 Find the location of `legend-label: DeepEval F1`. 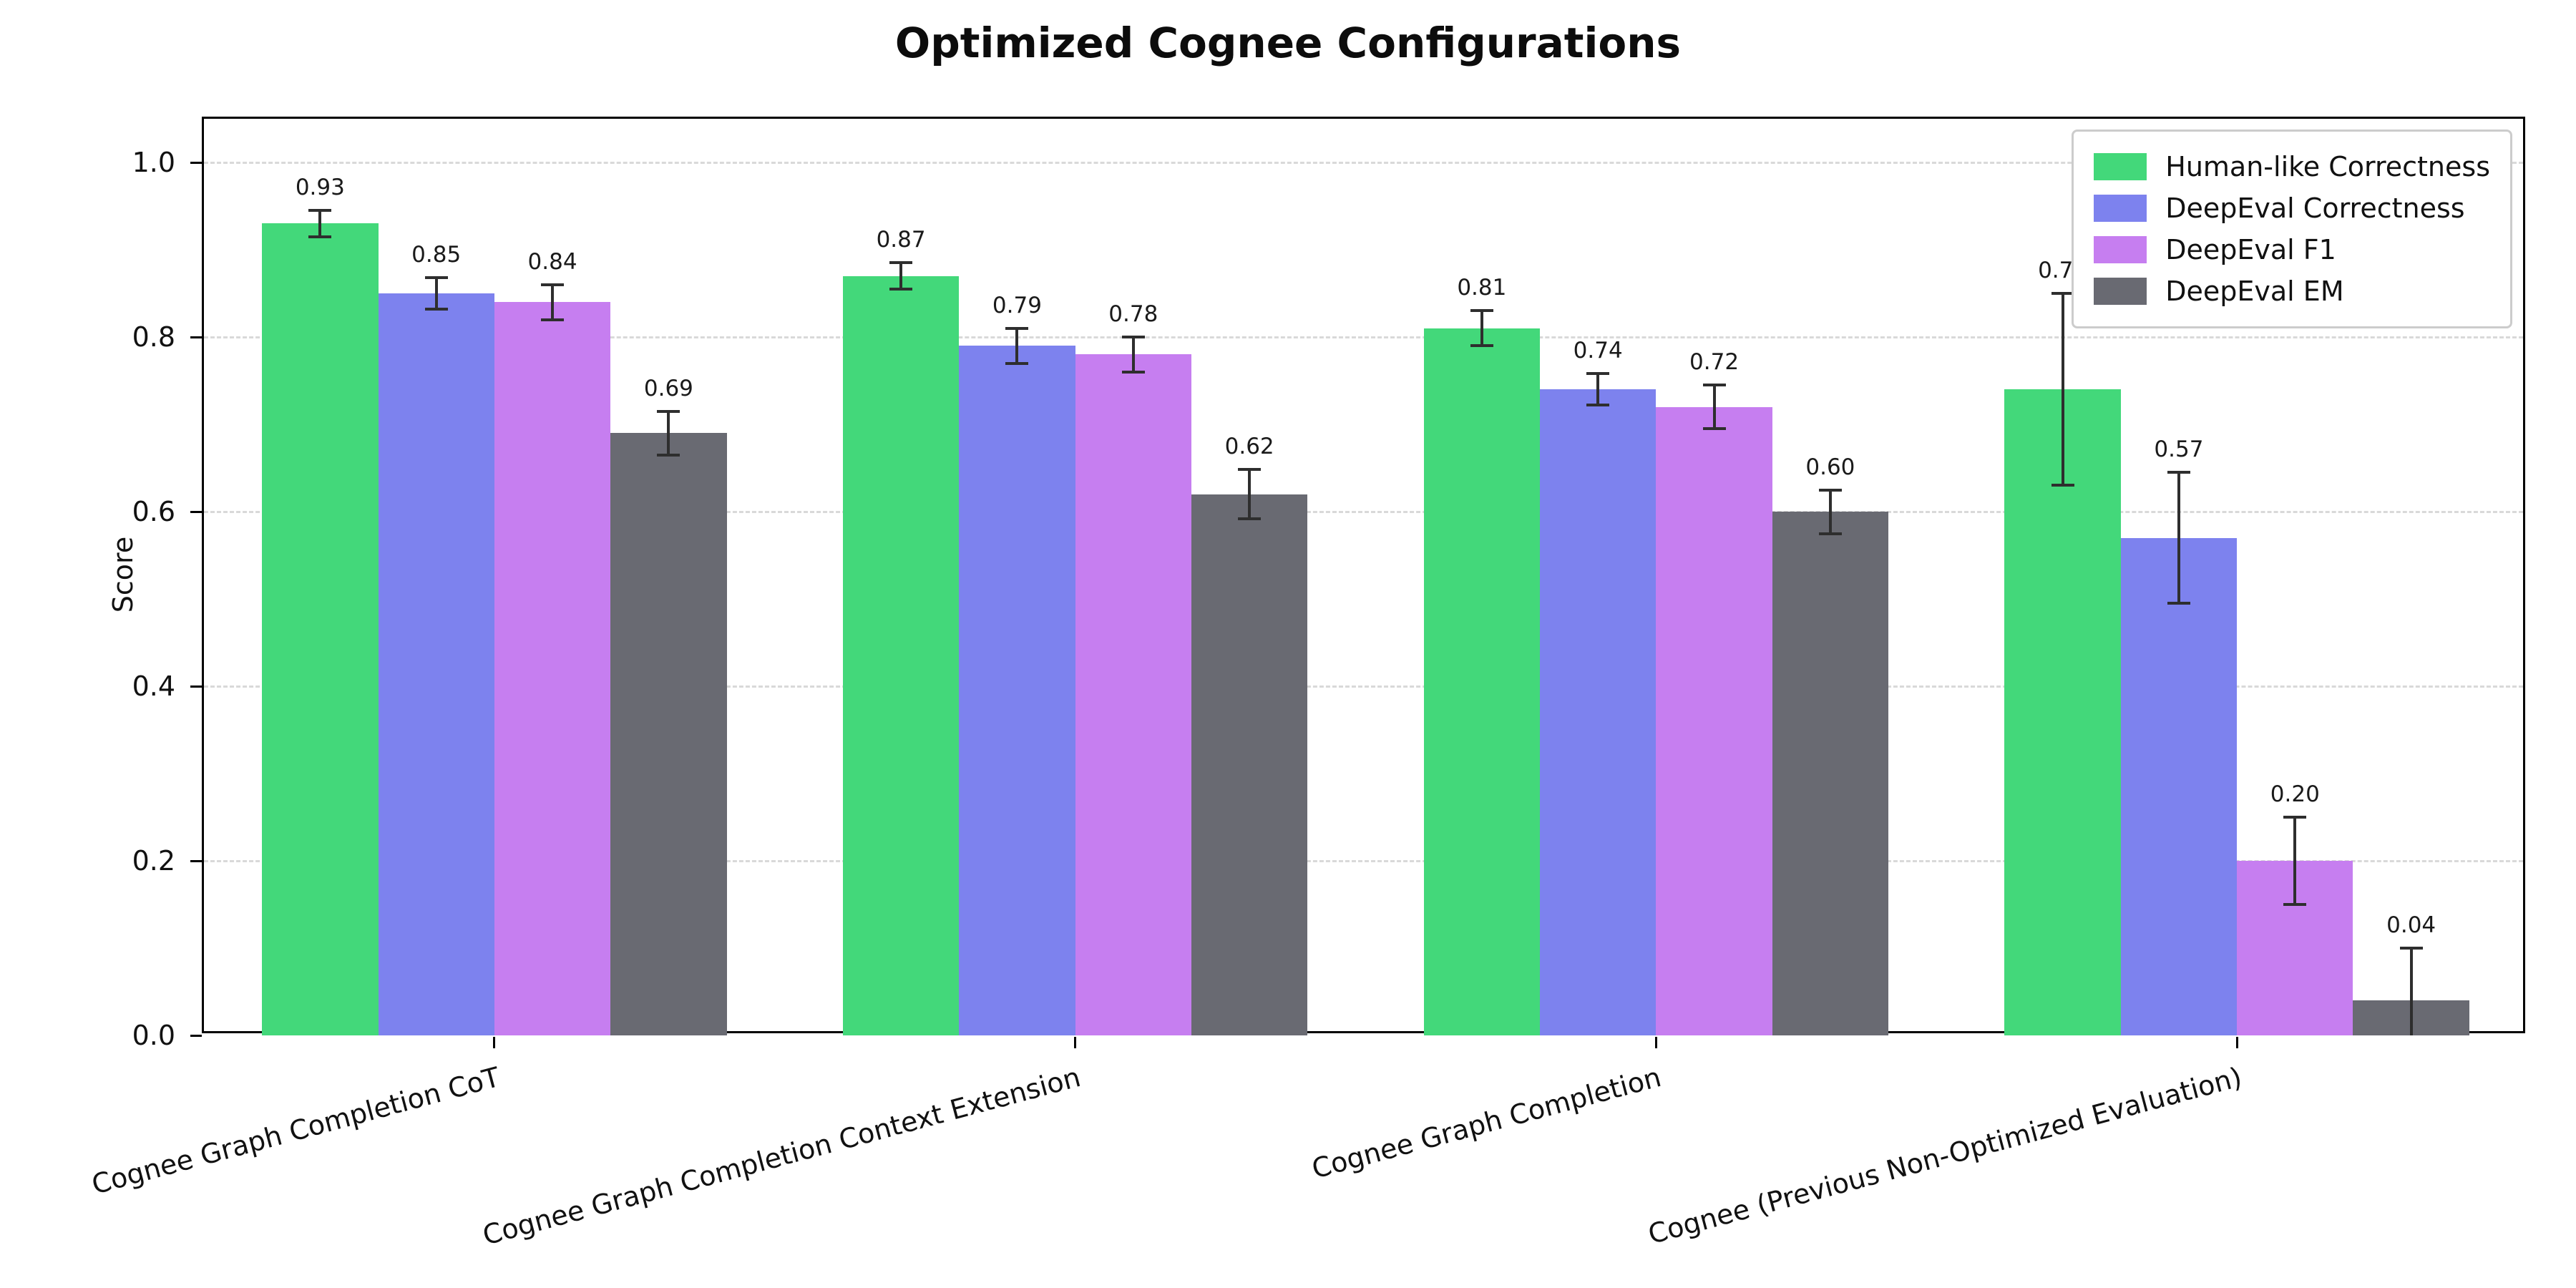

legend-label: DeepEval F1 is located at coordinates (2250, 249).